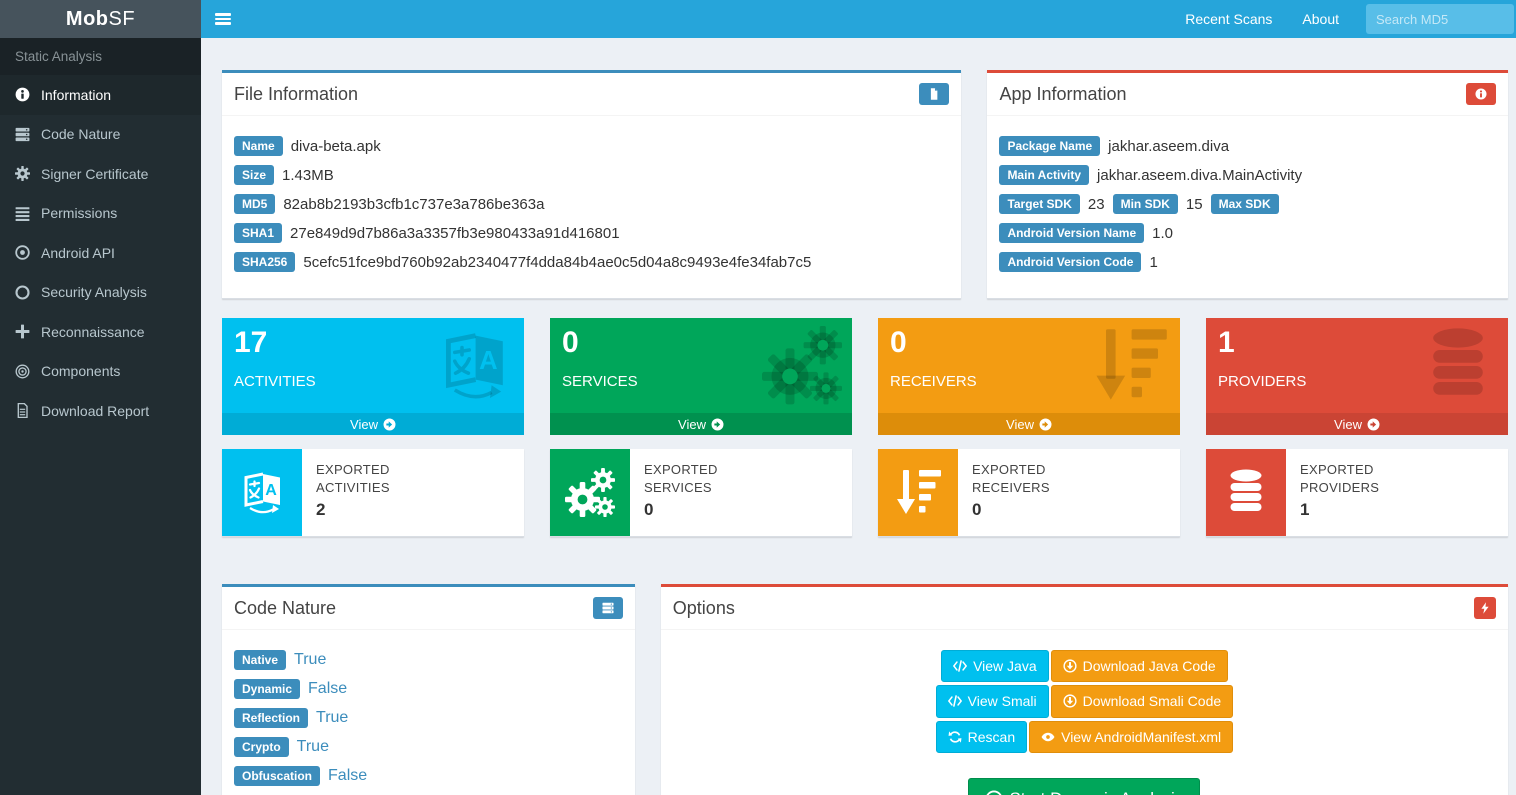  I want to click on android-version-name-badge: Android Version Name, so click(1072, 233).